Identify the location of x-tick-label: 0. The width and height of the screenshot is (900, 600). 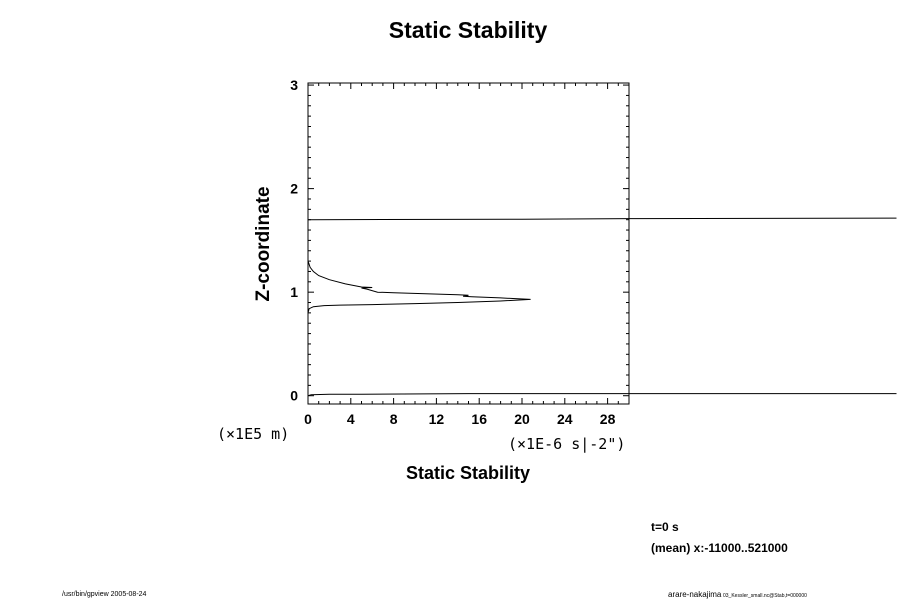
(308, 419).